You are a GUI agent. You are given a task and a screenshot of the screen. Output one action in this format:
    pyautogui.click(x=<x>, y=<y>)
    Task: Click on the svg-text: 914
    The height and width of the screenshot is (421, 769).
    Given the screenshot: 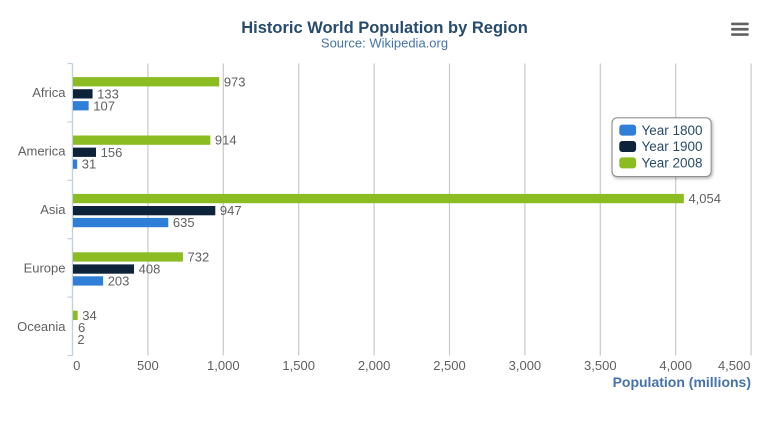 What is the action you would take?
    pyautogui.click(x=226, y=140)
    